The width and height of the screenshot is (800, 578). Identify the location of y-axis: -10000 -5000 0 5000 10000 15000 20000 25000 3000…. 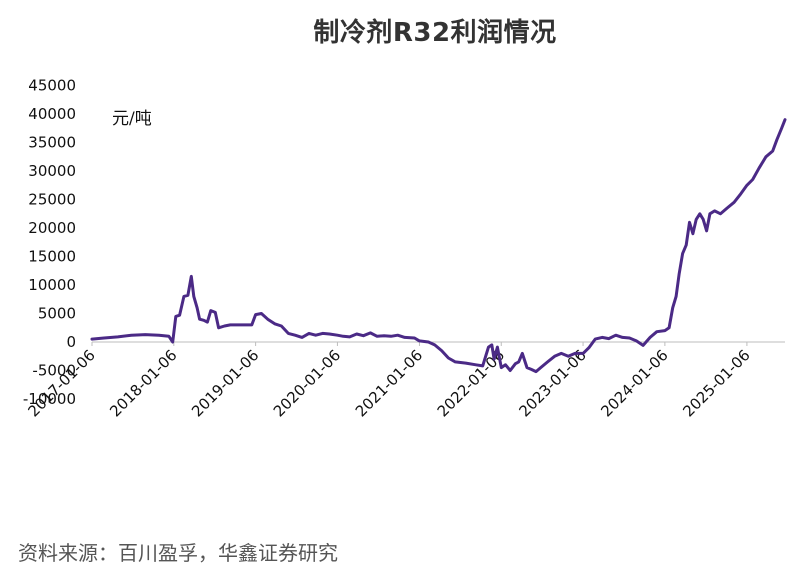
(49, 243).